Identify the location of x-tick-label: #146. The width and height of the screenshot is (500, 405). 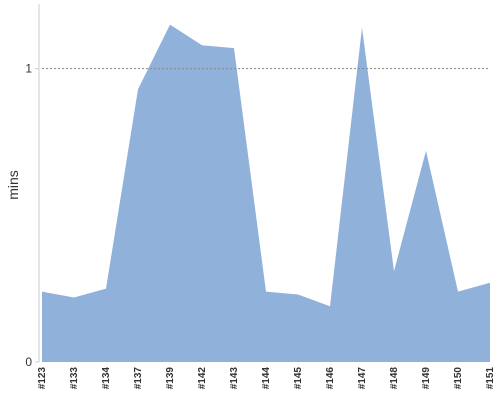
(330, 378).